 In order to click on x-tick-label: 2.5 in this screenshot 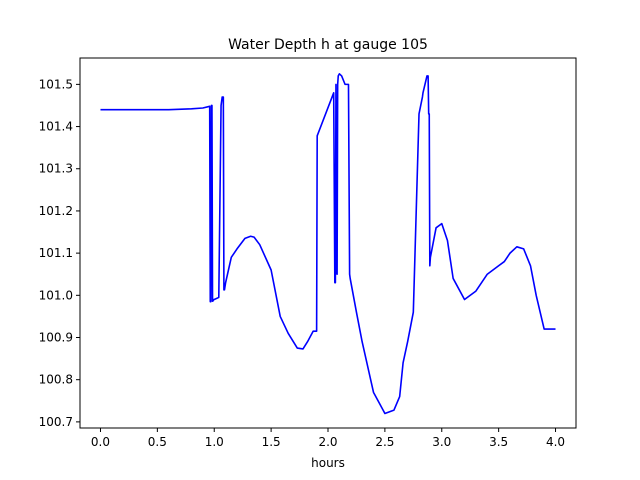, I will do `click(384, 442)`.